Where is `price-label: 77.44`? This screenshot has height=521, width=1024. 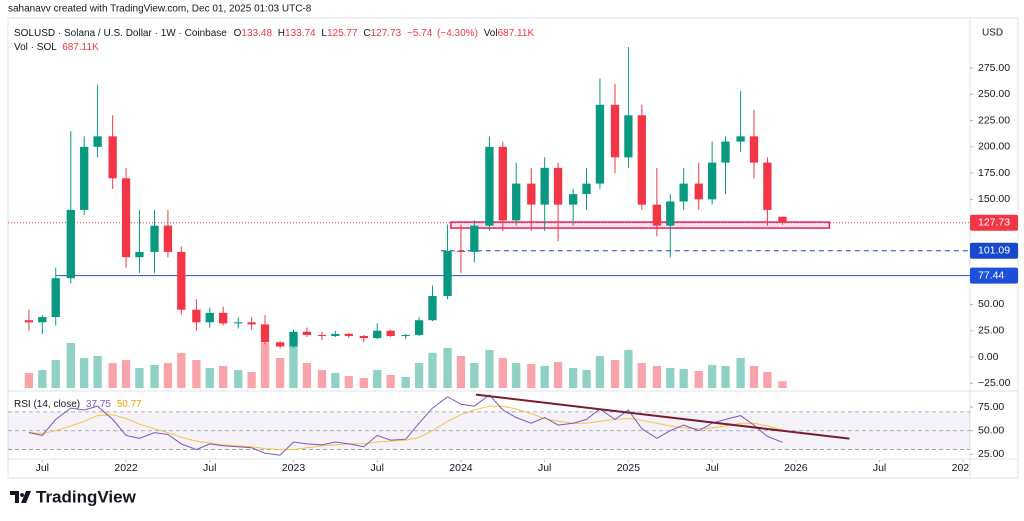
price-label: 77.44 is located at coordinates (991, 275).